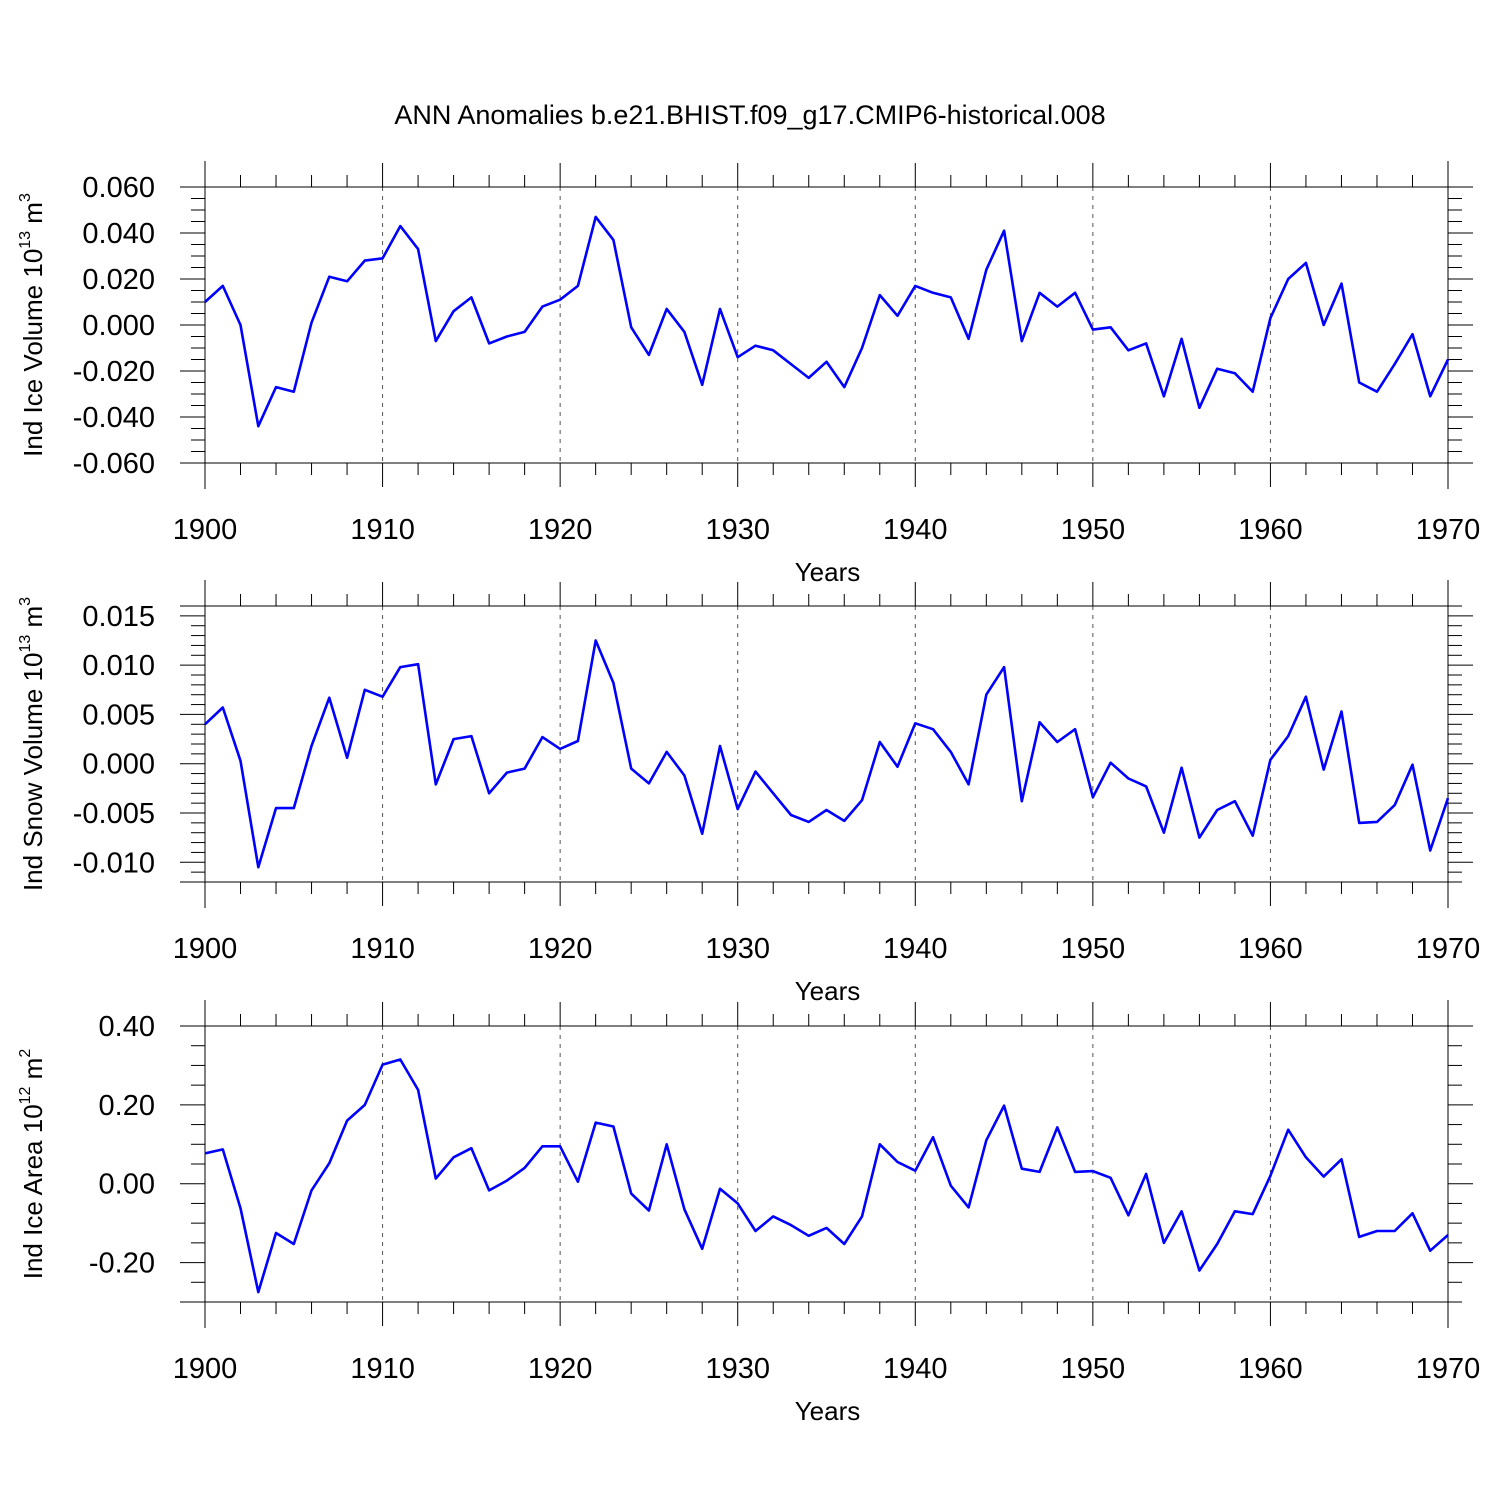 This screenshot has width=1500, height=1500. Describe the element at coordinates (118, 715) in the screenshot. I see `ytick-label: 0.005` at that location.